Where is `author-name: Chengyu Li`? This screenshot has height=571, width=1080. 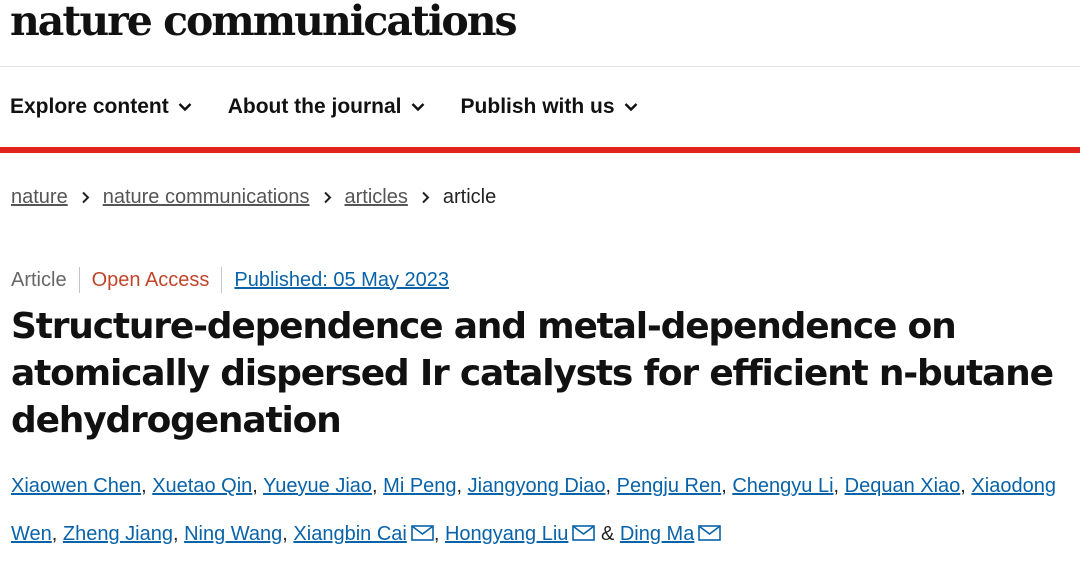
author-name: Chengyu Li is located at coordinates (783, 486).